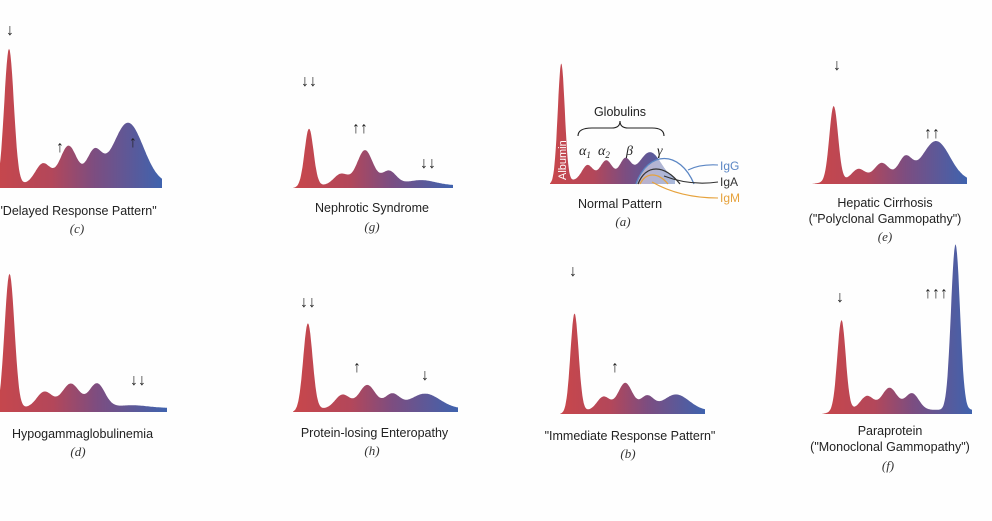  I want to click on pattern-g-letter: (g), so click(372, 226).